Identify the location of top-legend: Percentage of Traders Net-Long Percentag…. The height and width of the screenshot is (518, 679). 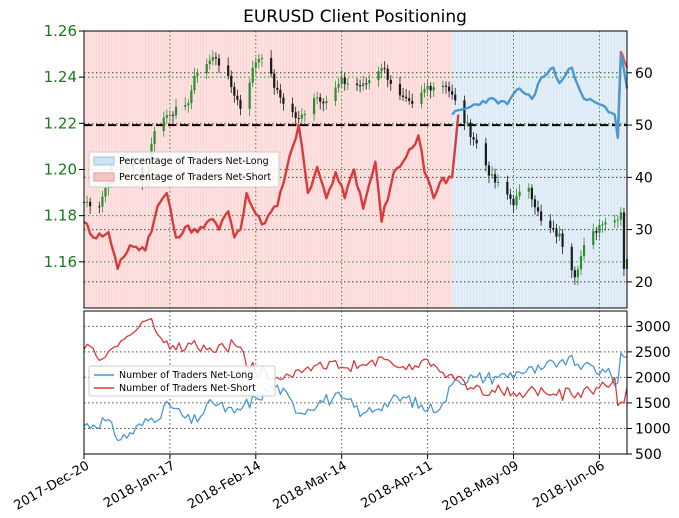
(184, 169).